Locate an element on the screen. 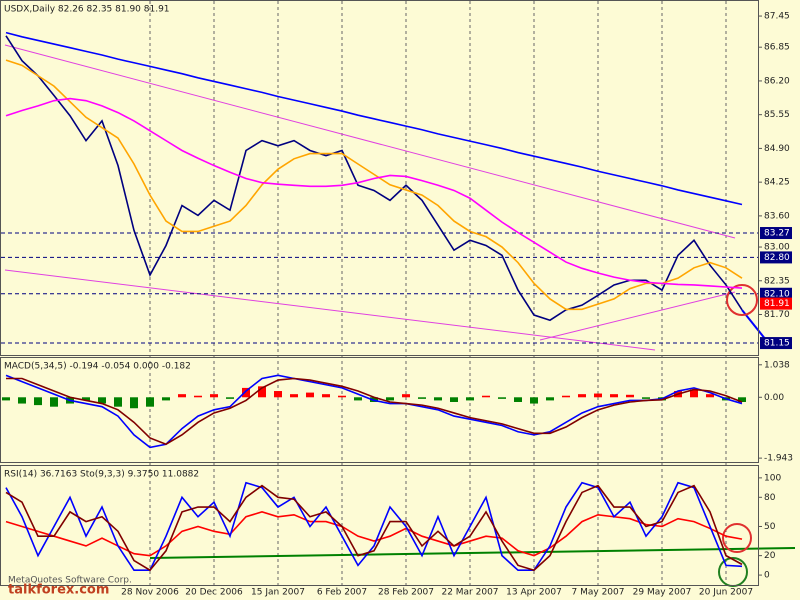  y-tick-label: 20 is located at coordinates (770, 556).